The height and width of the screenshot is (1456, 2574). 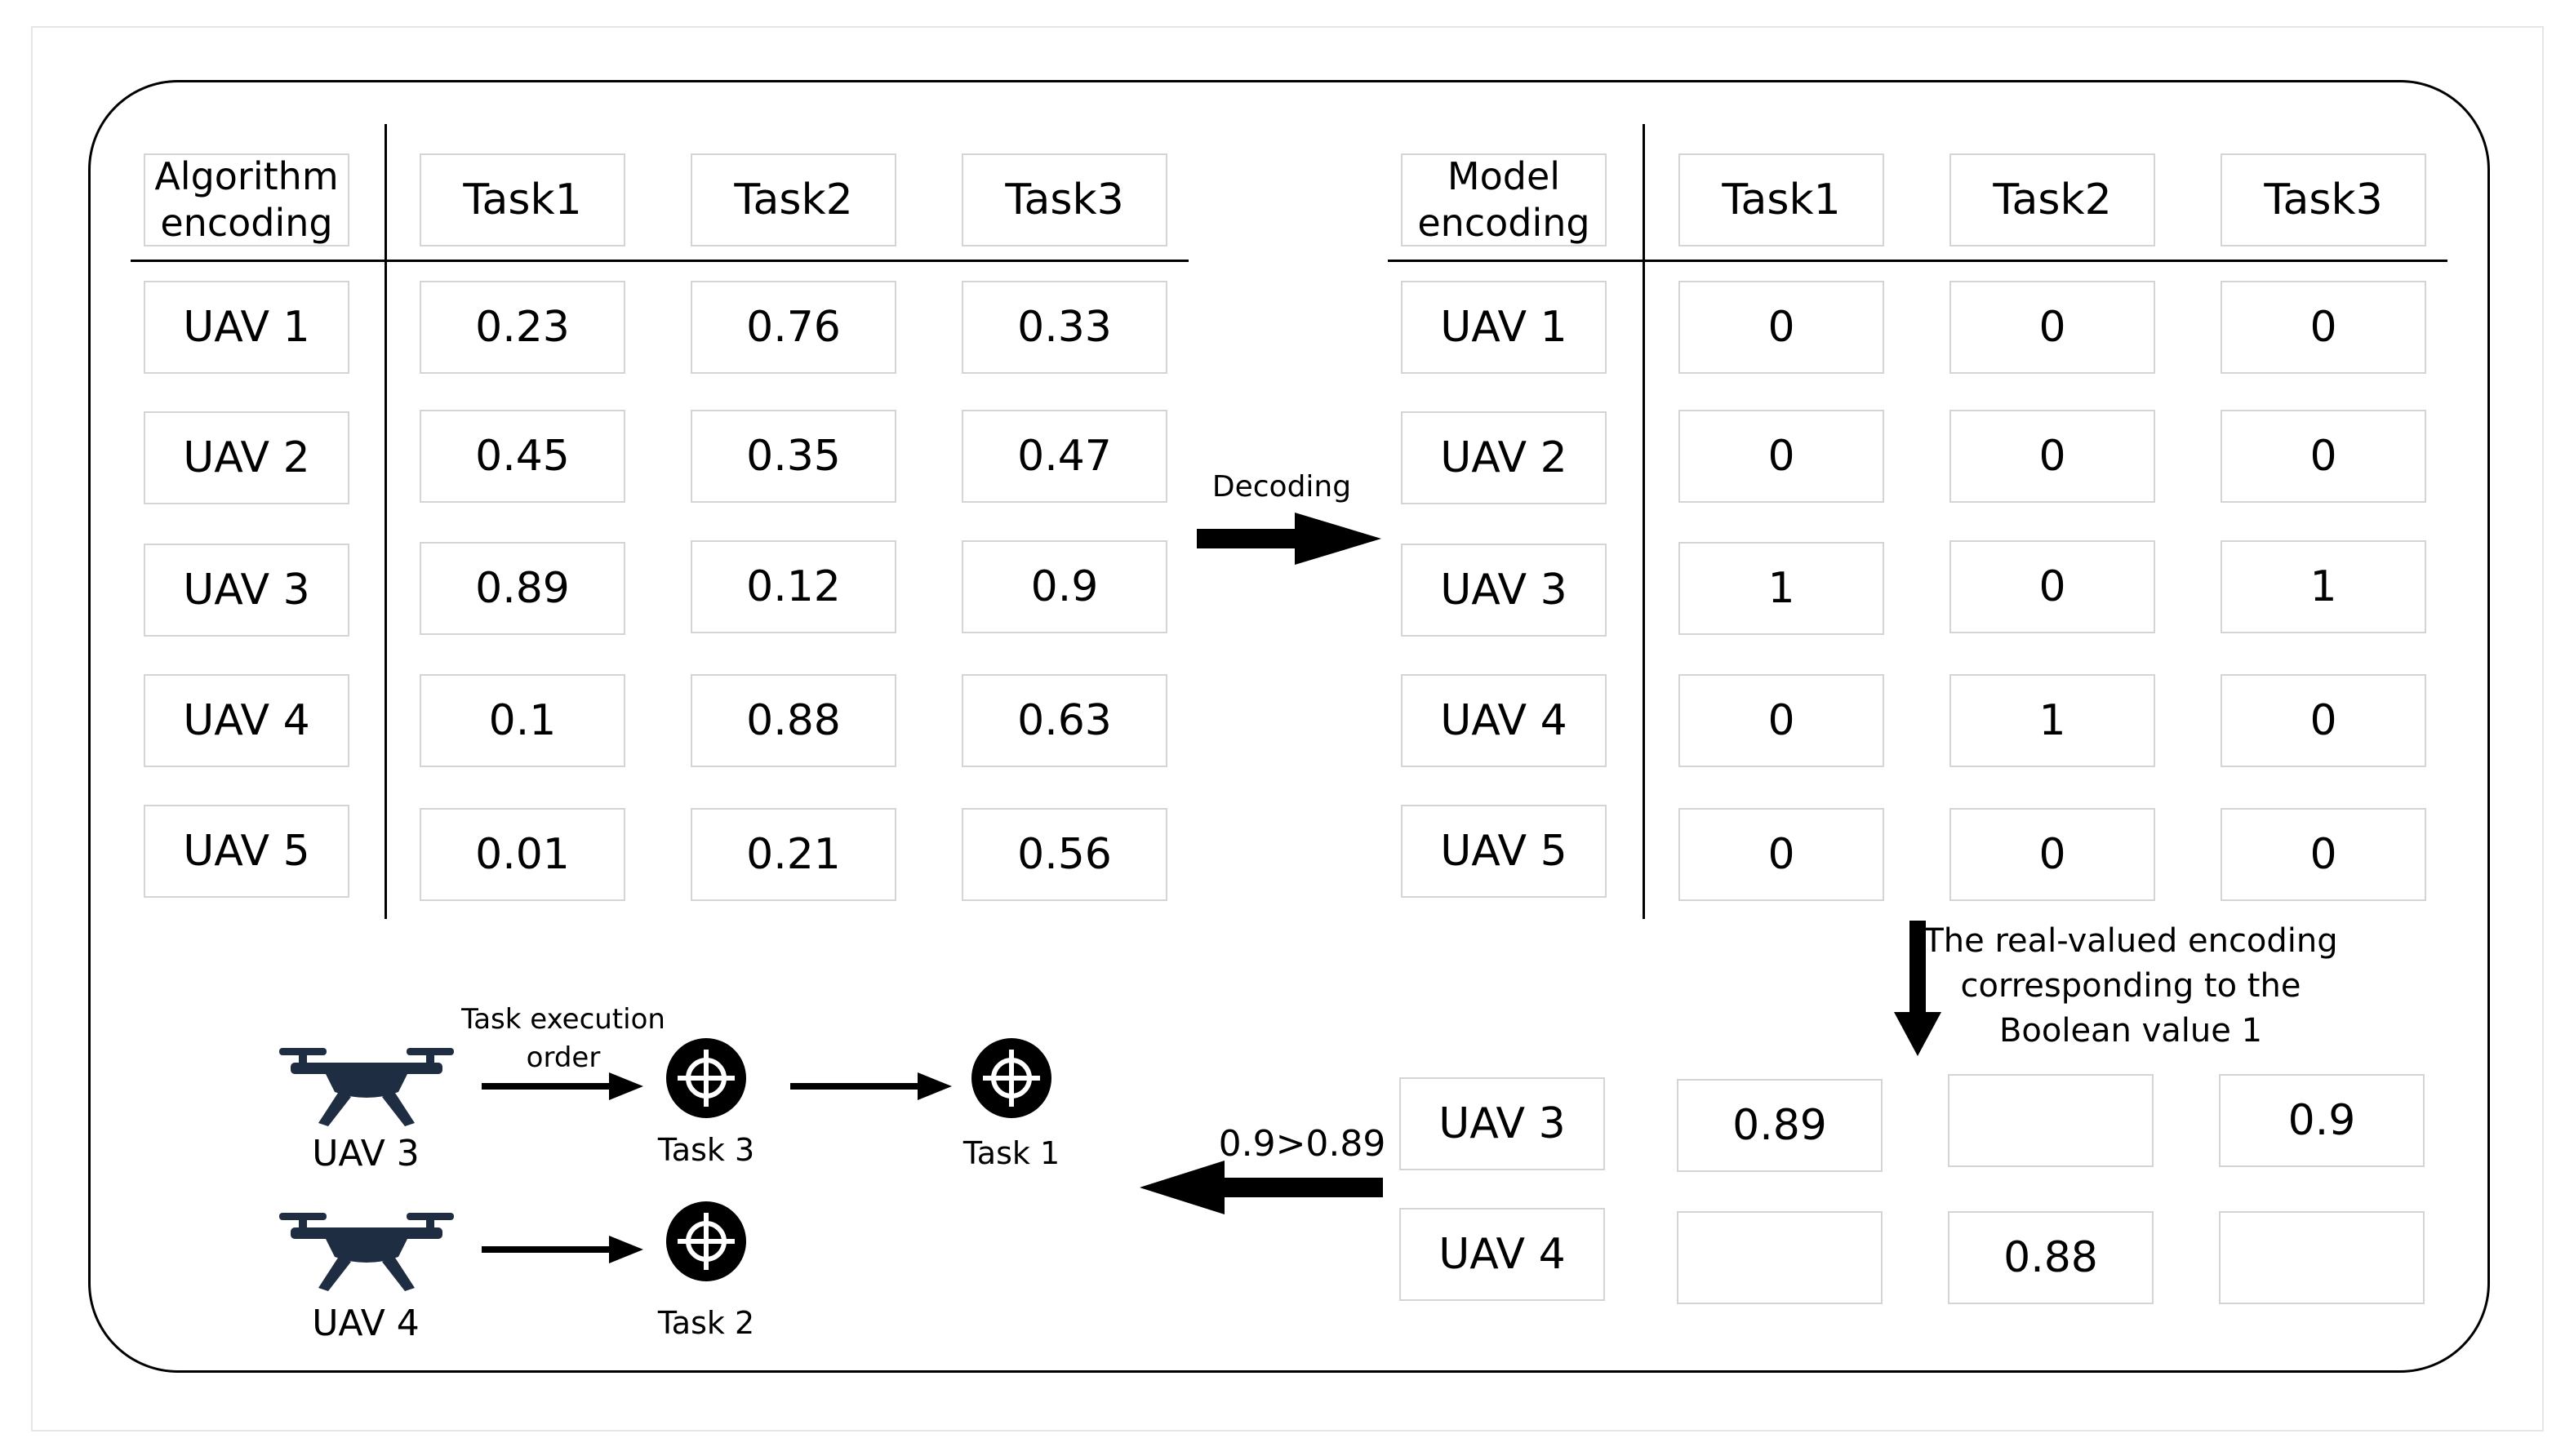 I want to click on left-col-header-task1: Task1, so click(x=522, y=200).